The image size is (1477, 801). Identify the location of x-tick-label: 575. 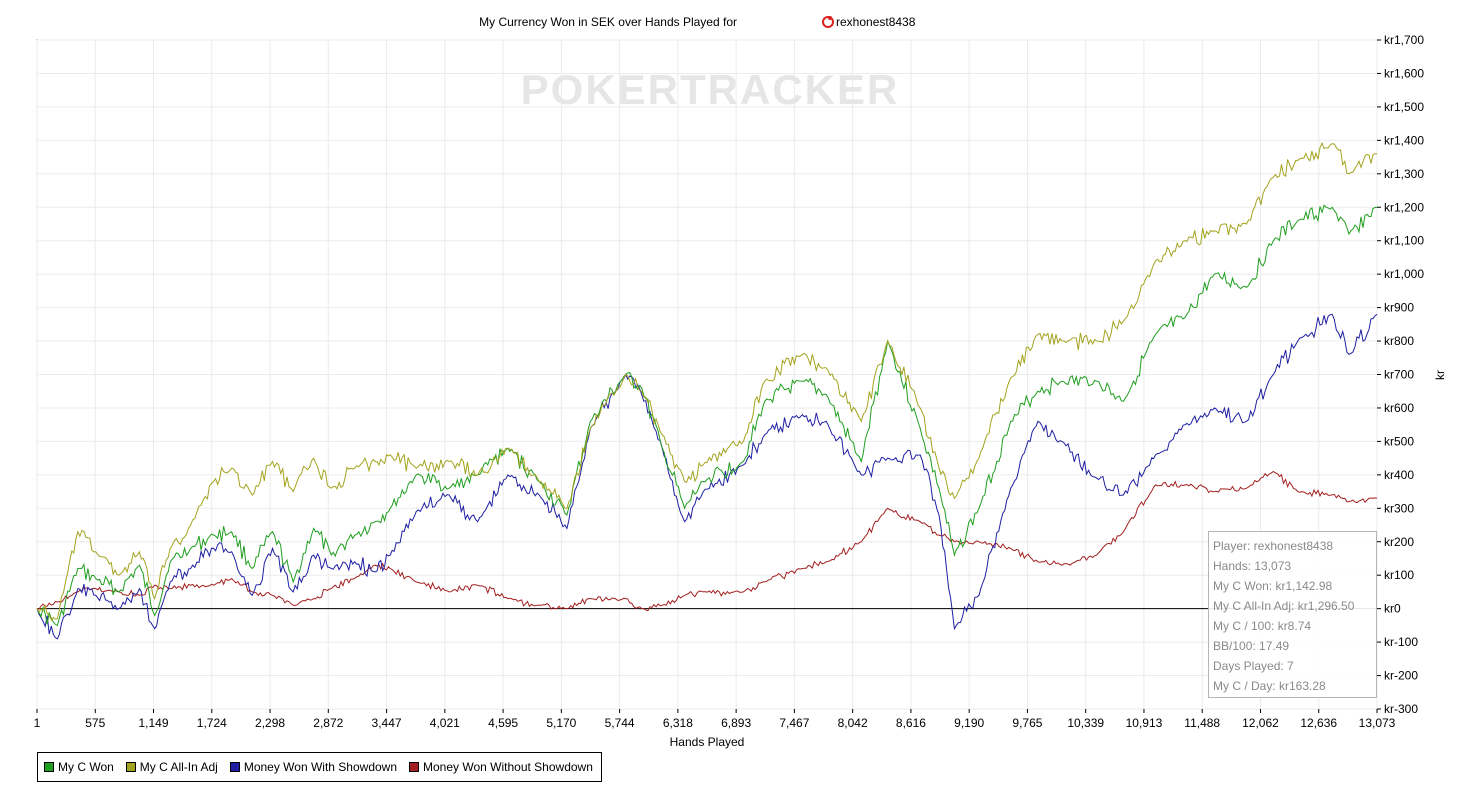
(95, 723).